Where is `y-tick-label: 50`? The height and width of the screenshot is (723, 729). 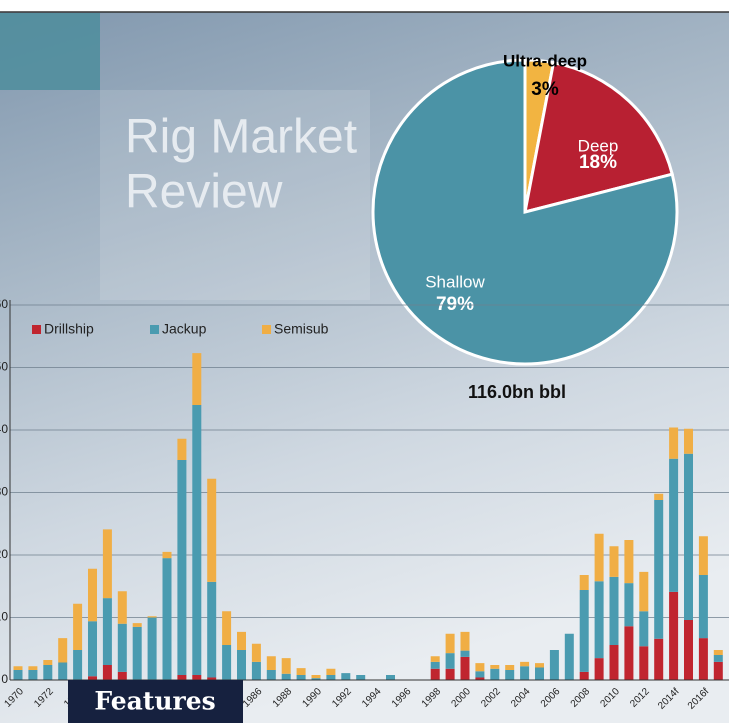 y-tick-label: 50 is located at coordinates (4, 367).